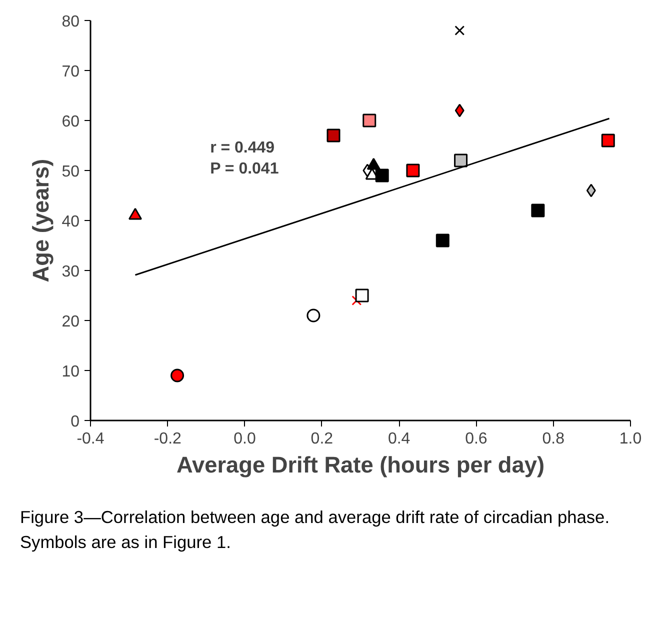 The height and width of the screenshot is (618, 671). I want to click on y-tick-label: 40, so click(71, 222).